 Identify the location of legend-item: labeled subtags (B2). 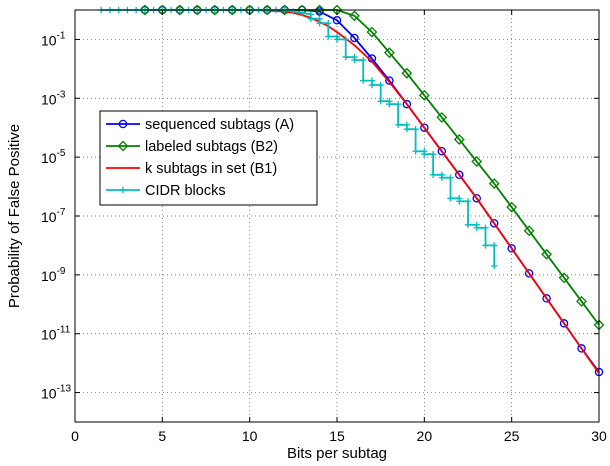
(192, 147).